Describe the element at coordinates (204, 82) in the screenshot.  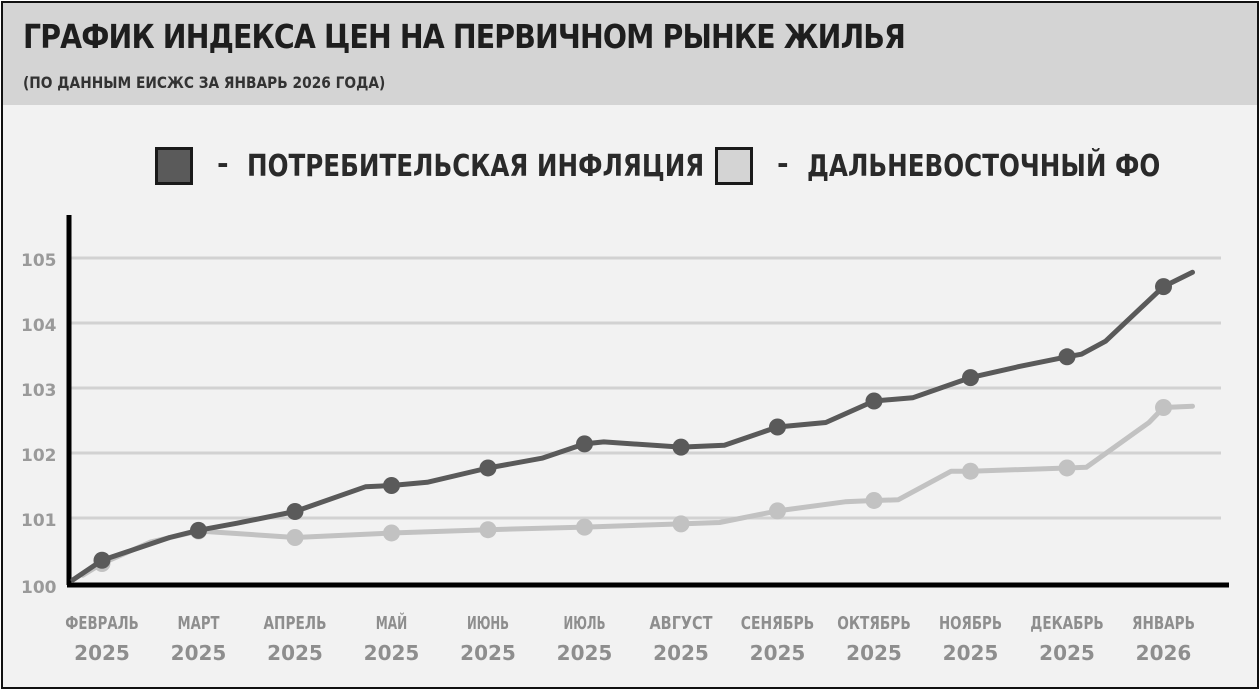
I see `chart-subtitle: (ПО ДАННЫМ ЕИСЖС ЗА ЯНВАРЬ 2026 ГОДА)` at that location.